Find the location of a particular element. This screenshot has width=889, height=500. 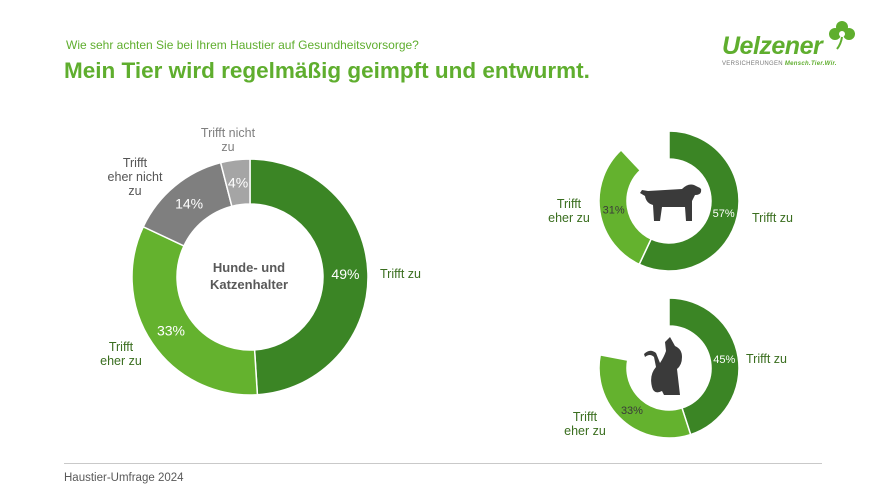

logo-tagline-a: VERSICHERUNGEN is located at coordinates (752, 64).